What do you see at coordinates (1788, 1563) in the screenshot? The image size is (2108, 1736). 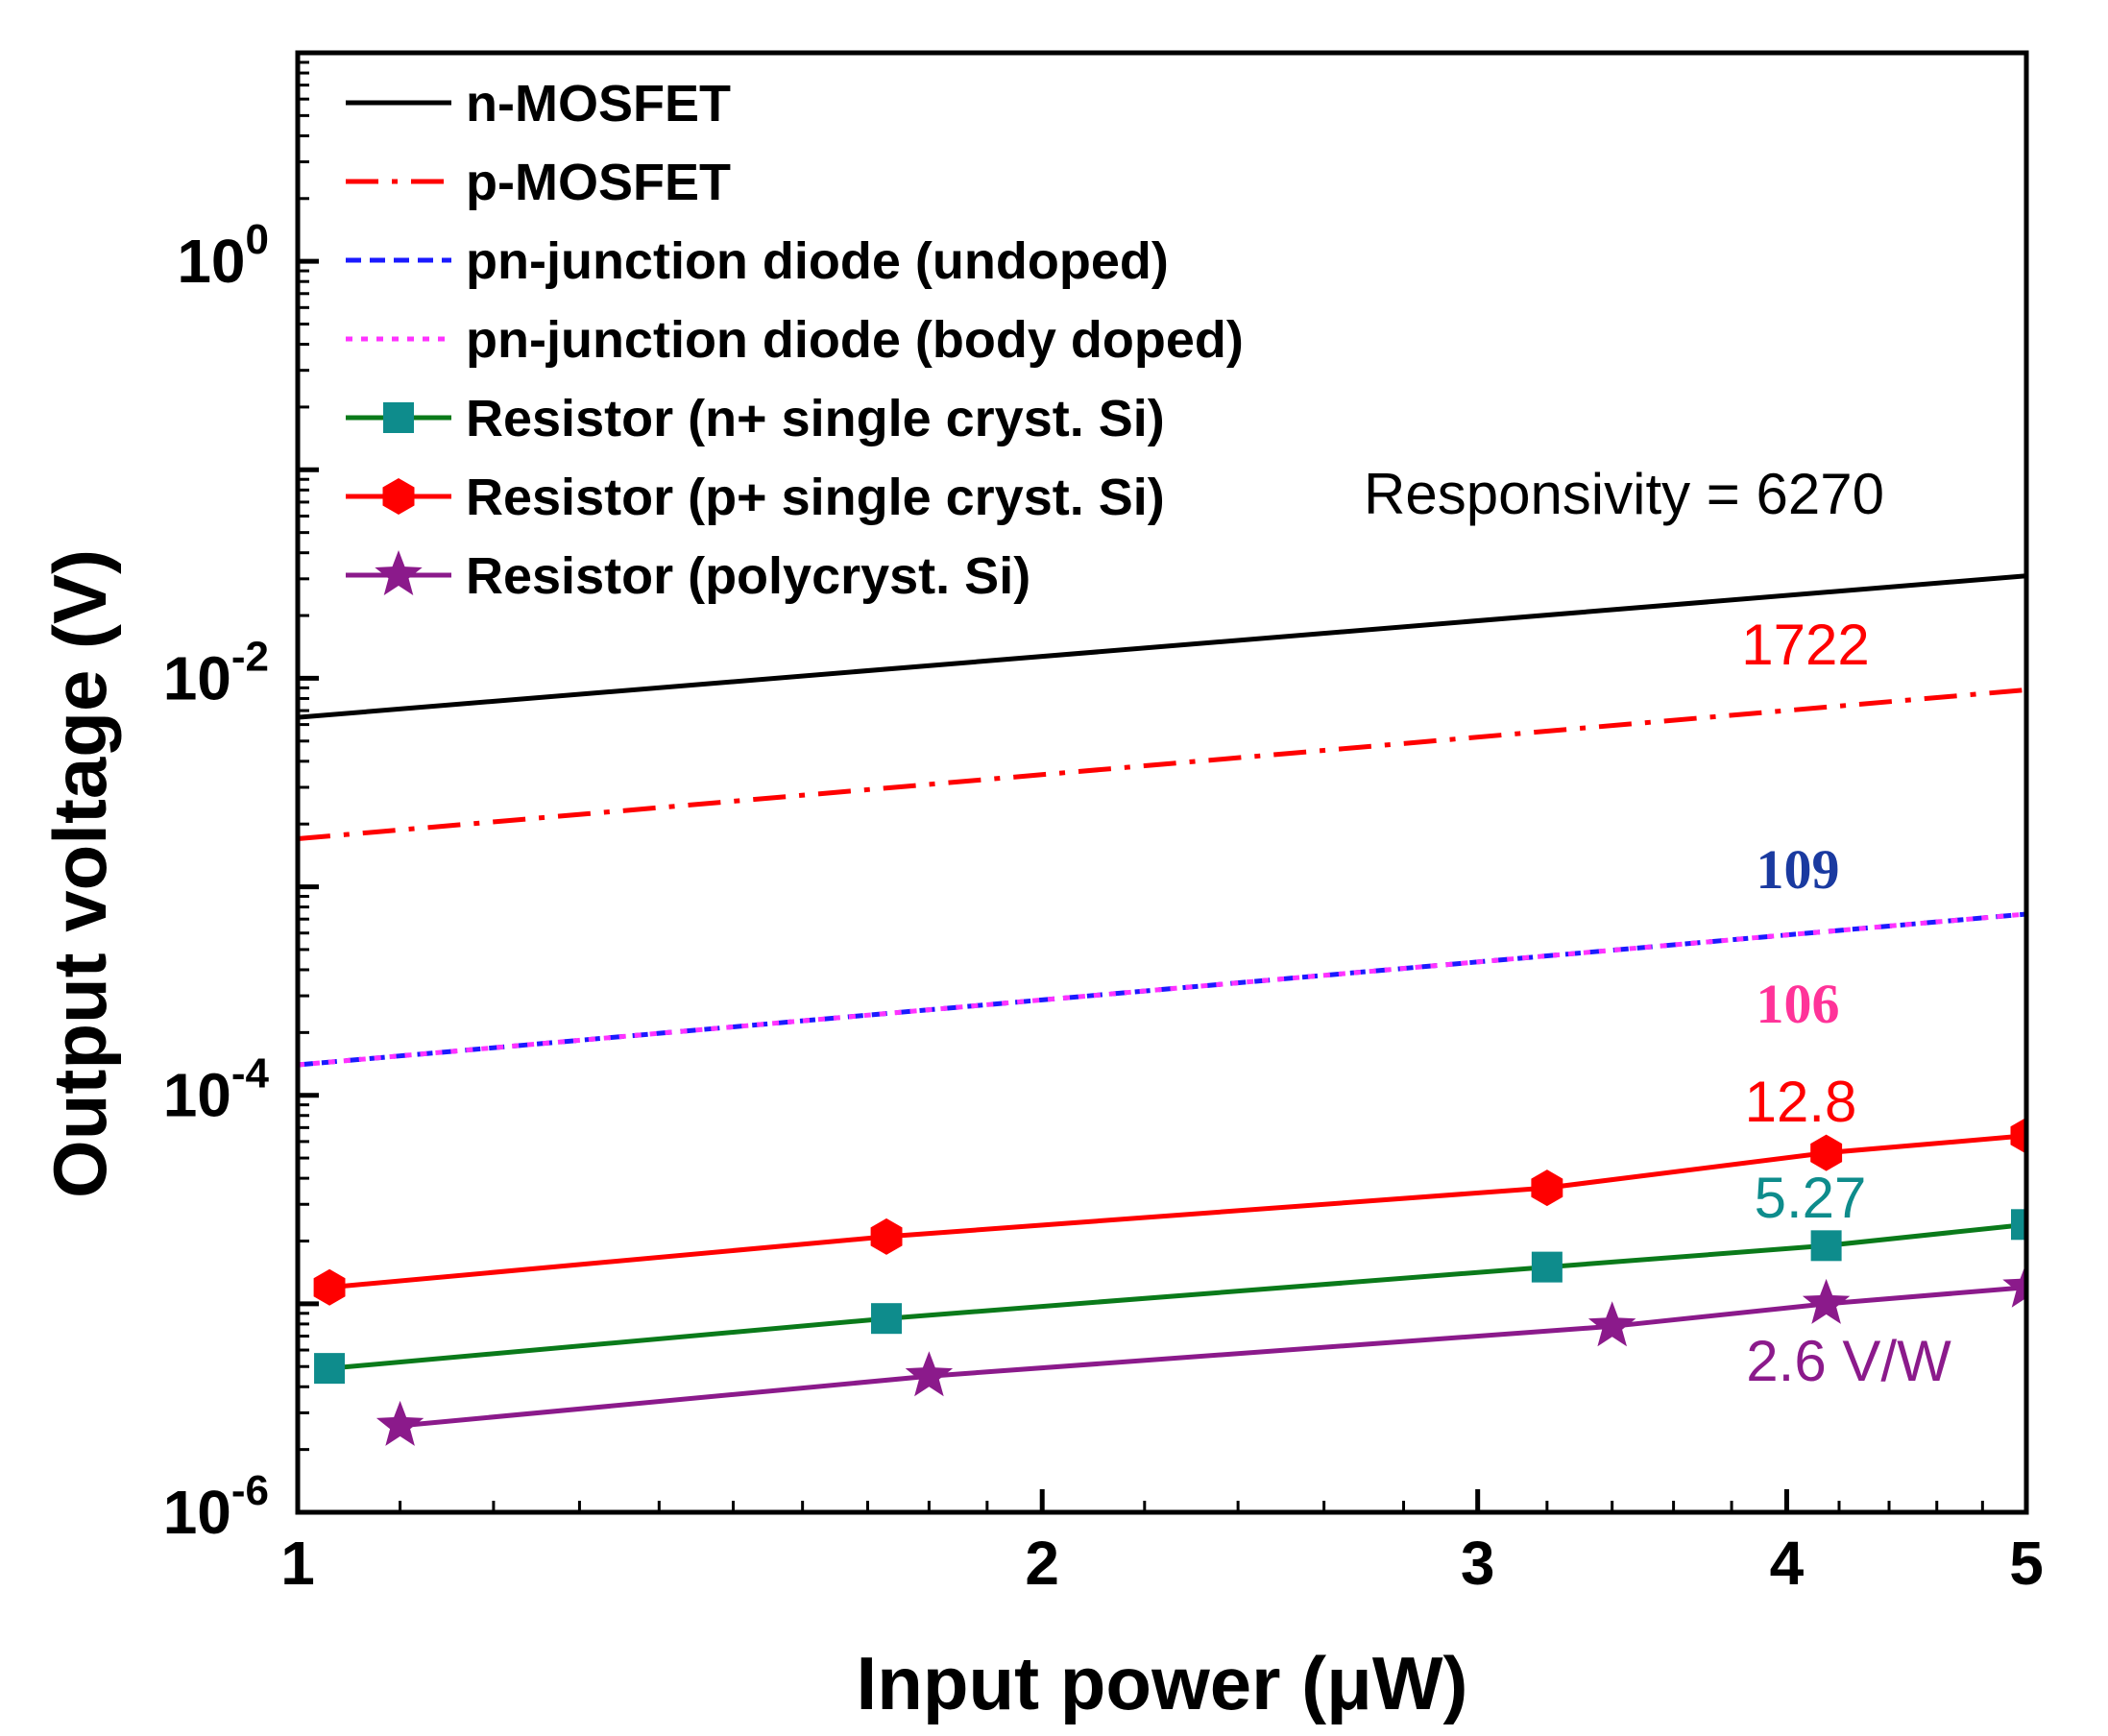 I see `x-tick-label-3: 4` at bounding box center [1788, 1563].